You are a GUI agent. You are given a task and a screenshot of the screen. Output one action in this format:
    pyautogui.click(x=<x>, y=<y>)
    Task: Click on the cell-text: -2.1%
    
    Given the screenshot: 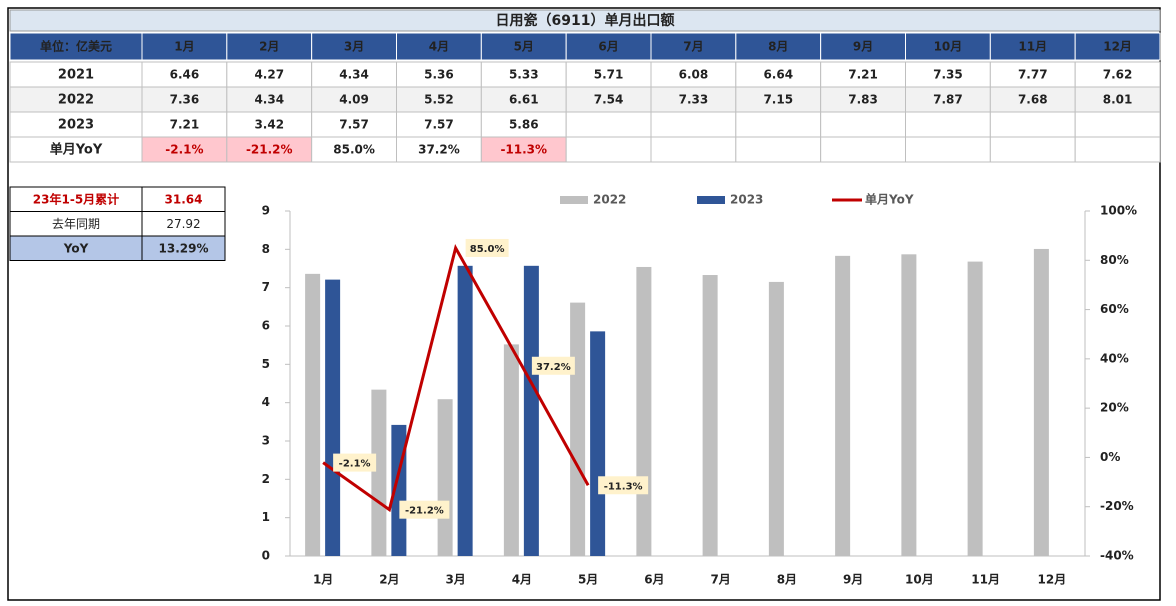 What is the action you would take?
    pyautogui.click(x=184, y=150)
    